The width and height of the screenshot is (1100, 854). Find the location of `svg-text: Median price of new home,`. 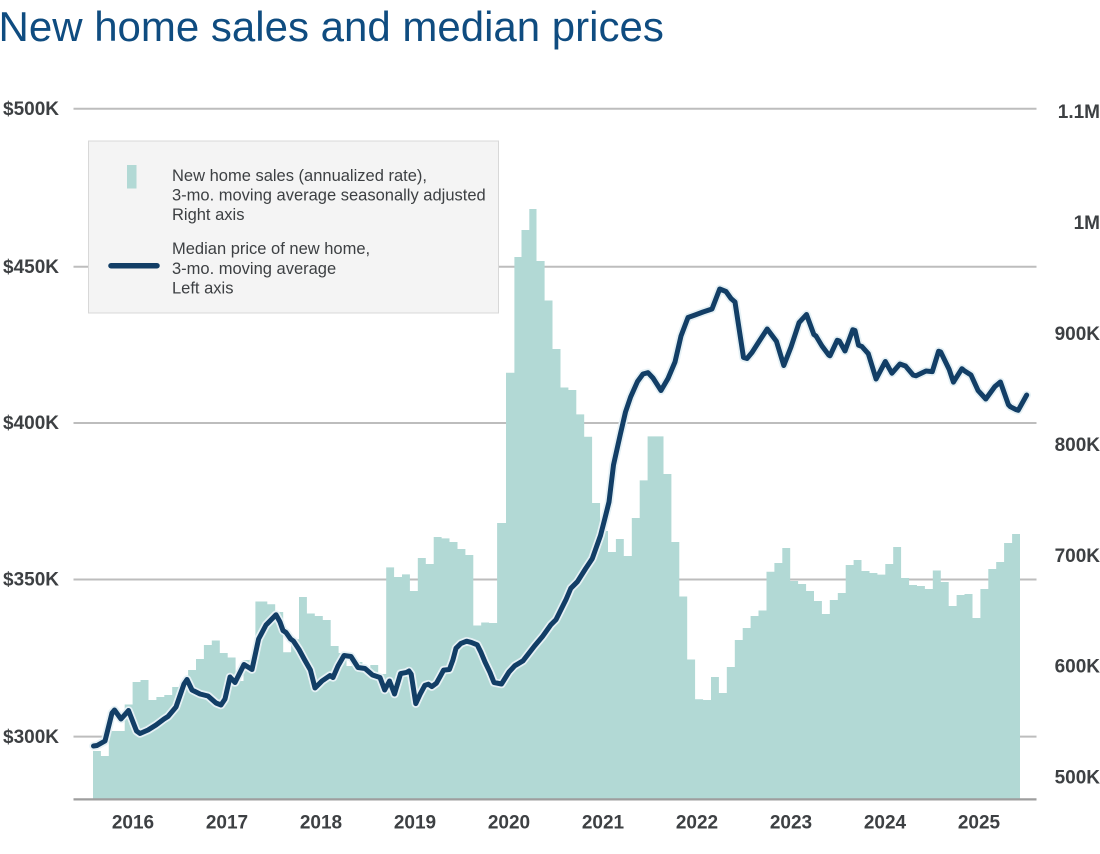

svg-text: Median price of new home, is located at coordinates (271, 249).